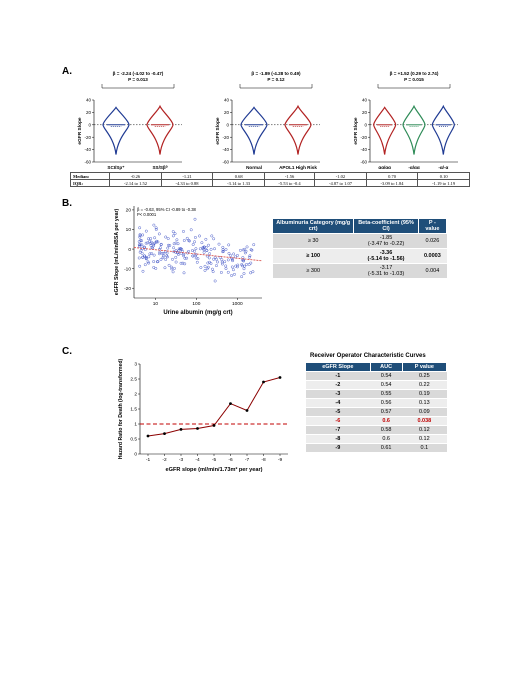 This screenshot has height=673, width=520. I want to click on y-tick-label: 40, so click(227, 100).